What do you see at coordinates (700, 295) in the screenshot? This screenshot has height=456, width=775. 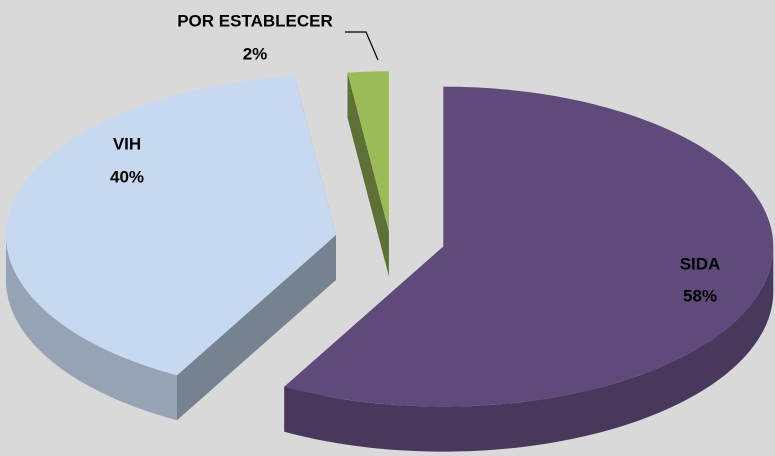 I see `slice-value-label: 58%` at bounding box center [700, 295].